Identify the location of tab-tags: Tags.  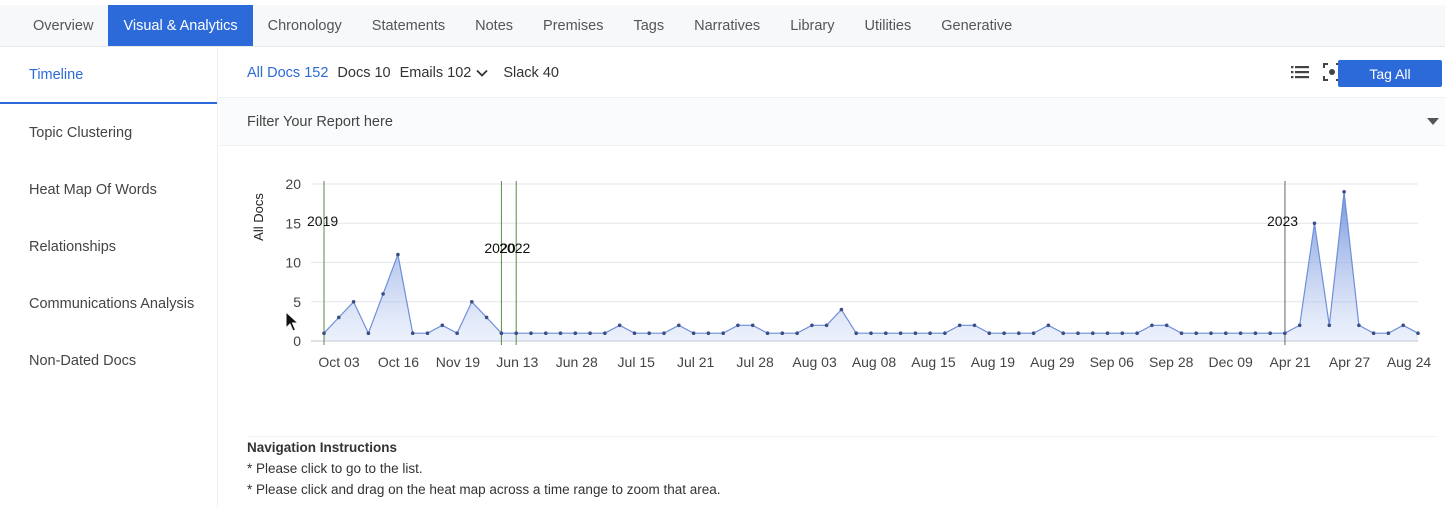
(649, 25).